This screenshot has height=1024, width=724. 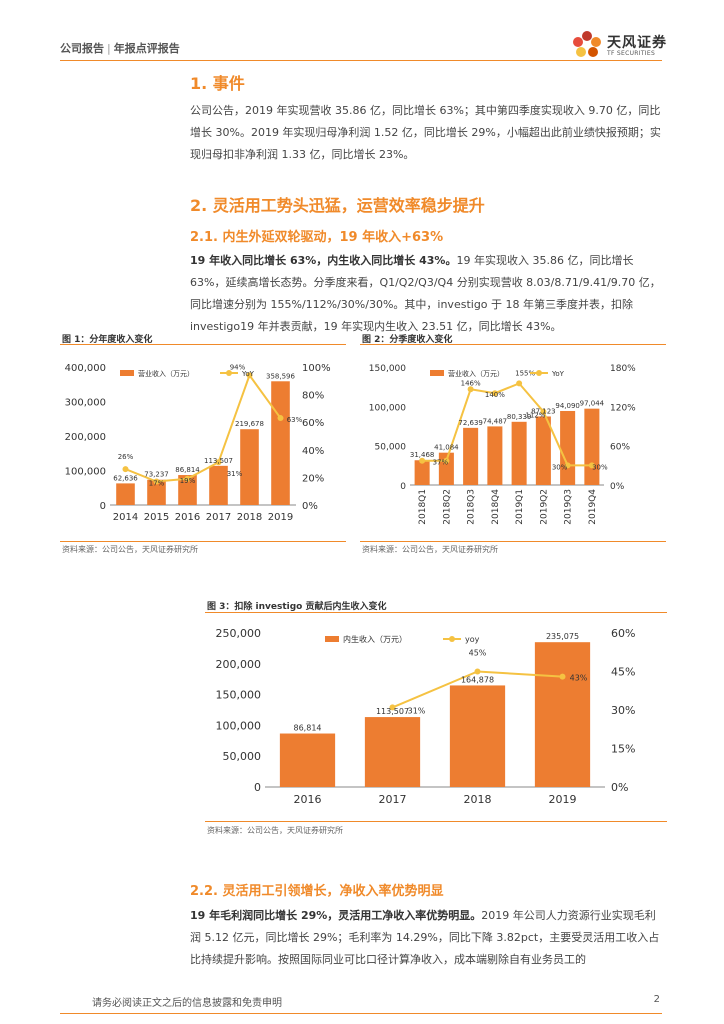 I want to click on x-tick-label: 2018Q2, so click(x=447, y=507).